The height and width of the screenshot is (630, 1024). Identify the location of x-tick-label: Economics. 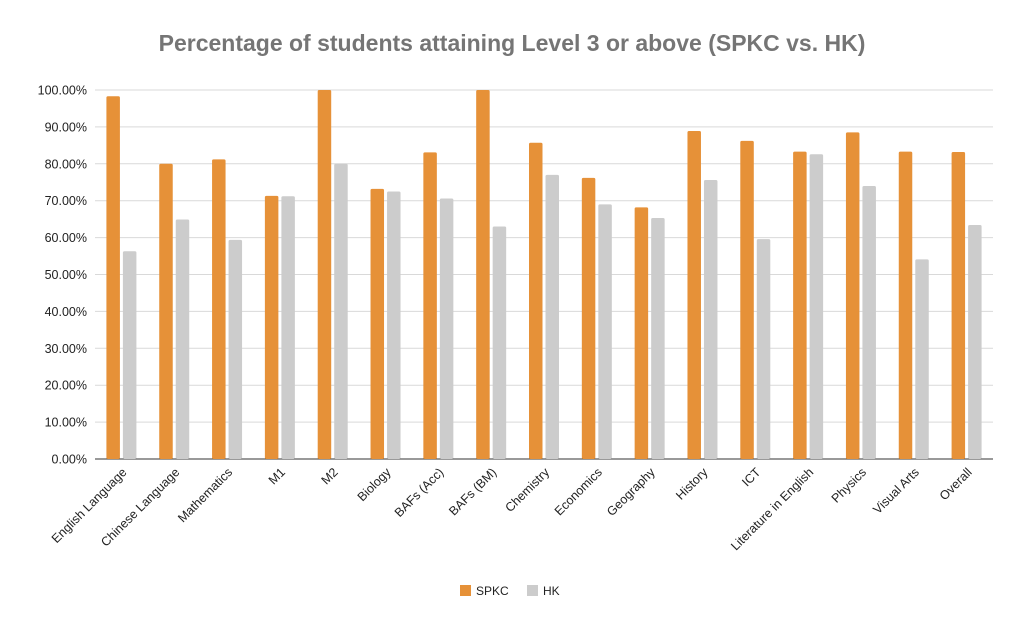
(578, 491).